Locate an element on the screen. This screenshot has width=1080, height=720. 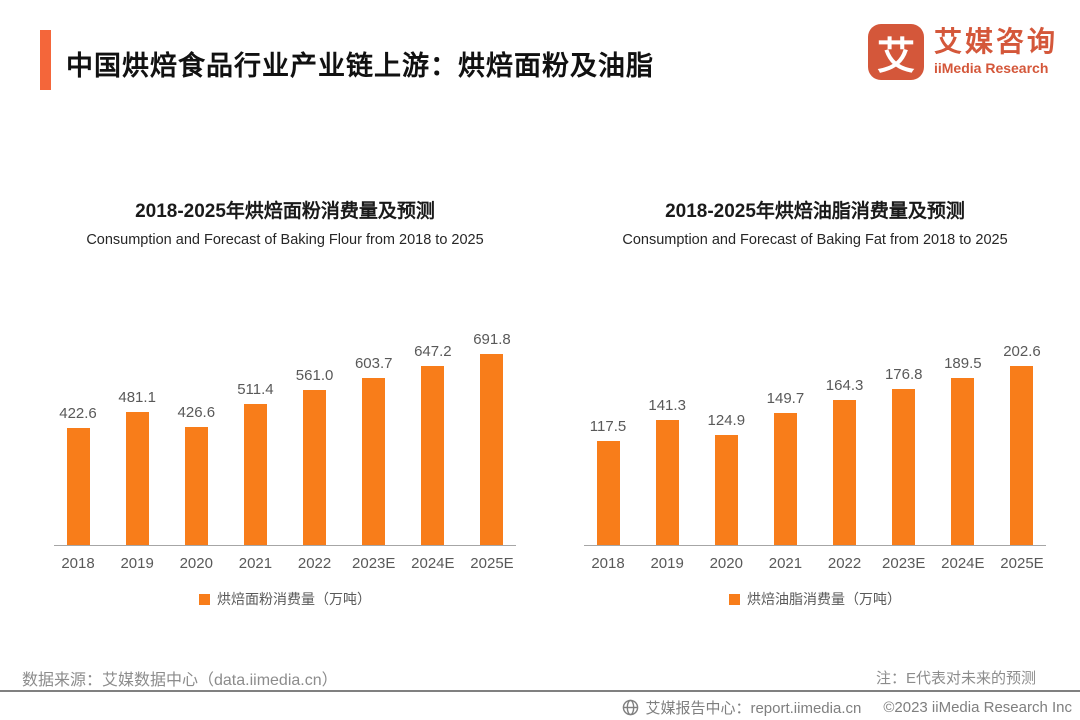
bar-value-label: 149.7 is located at coordinates (785, 398).